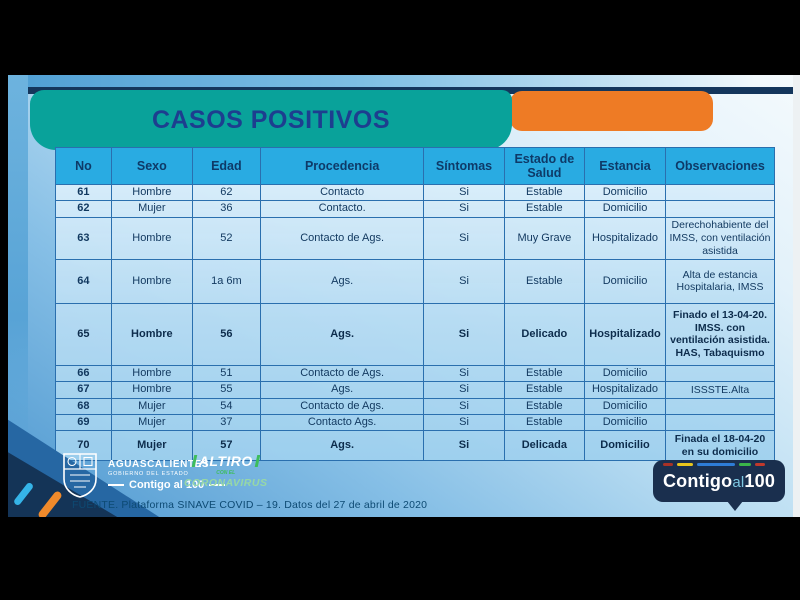 The height and width of the screenshot is (600, 800). Describe the element at coordinates (625, 166) in the screenshot. I see `column-header-estancia: Estancia` at that location.